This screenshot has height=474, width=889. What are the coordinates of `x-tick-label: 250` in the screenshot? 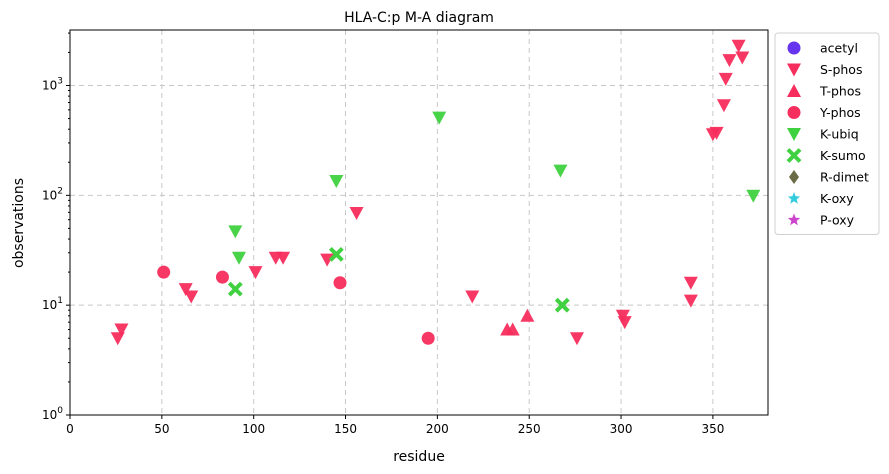 It's located at (529, 429).